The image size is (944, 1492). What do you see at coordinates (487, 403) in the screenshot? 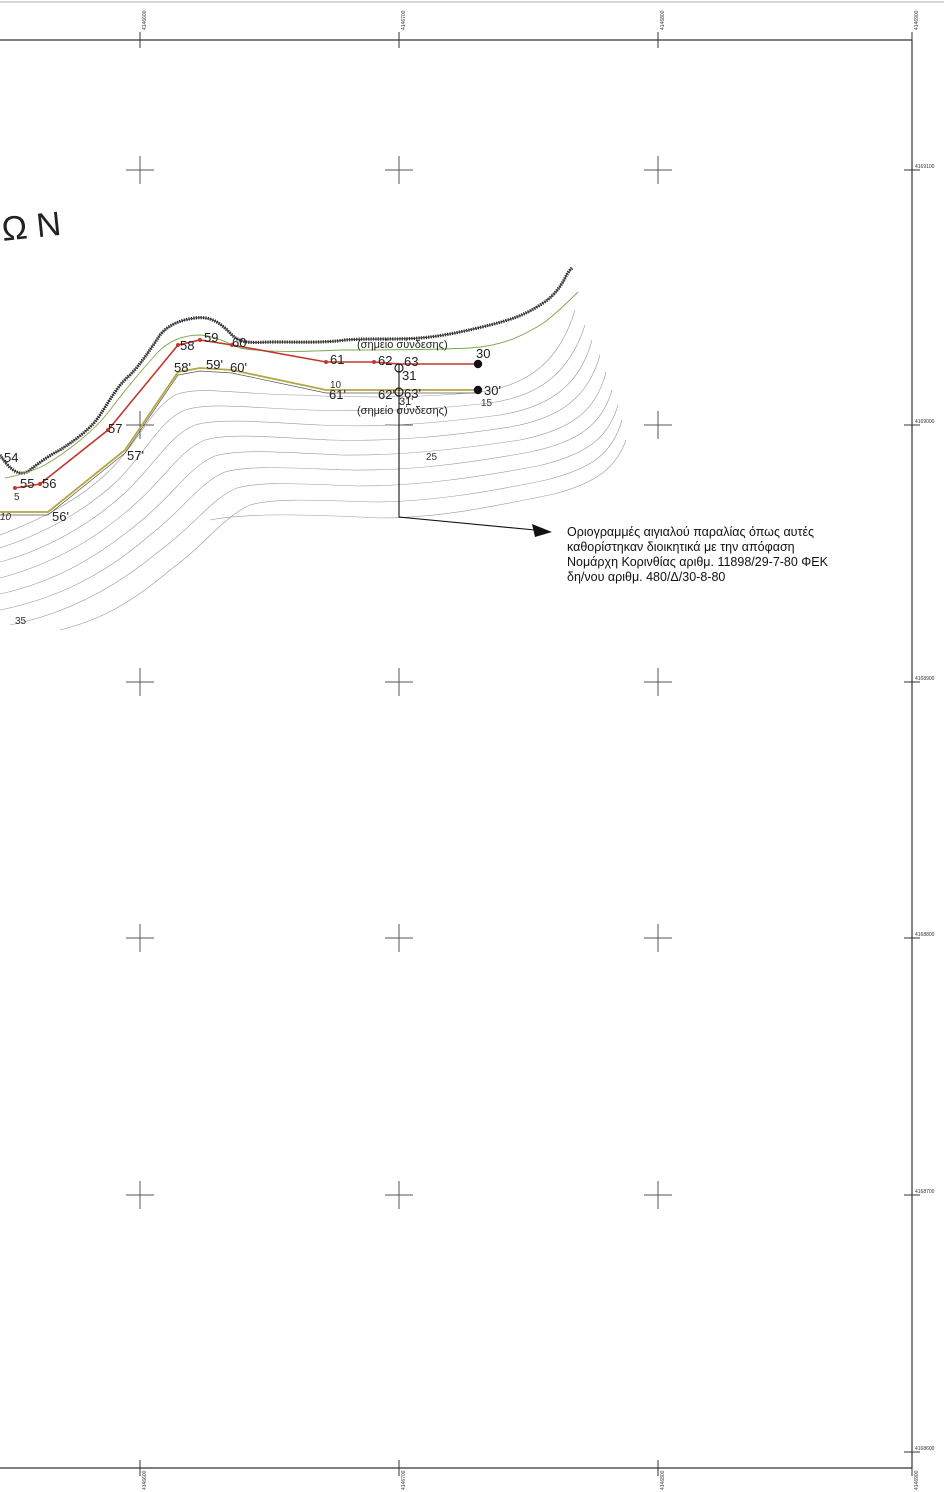
I see `contour-label: 15` at bounding box center [487, 403].